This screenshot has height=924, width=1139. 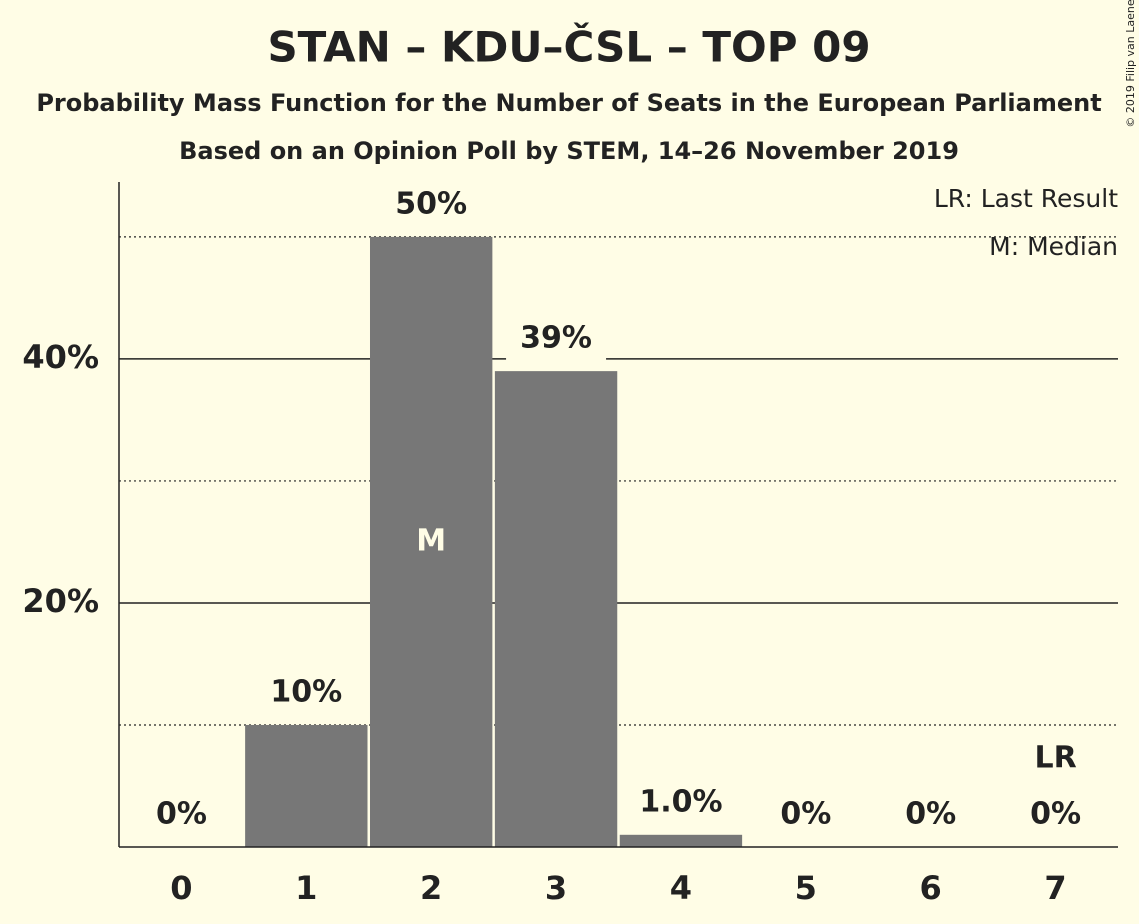 I want to click on x-tick-label: 7, so click(x=1055, y=888).